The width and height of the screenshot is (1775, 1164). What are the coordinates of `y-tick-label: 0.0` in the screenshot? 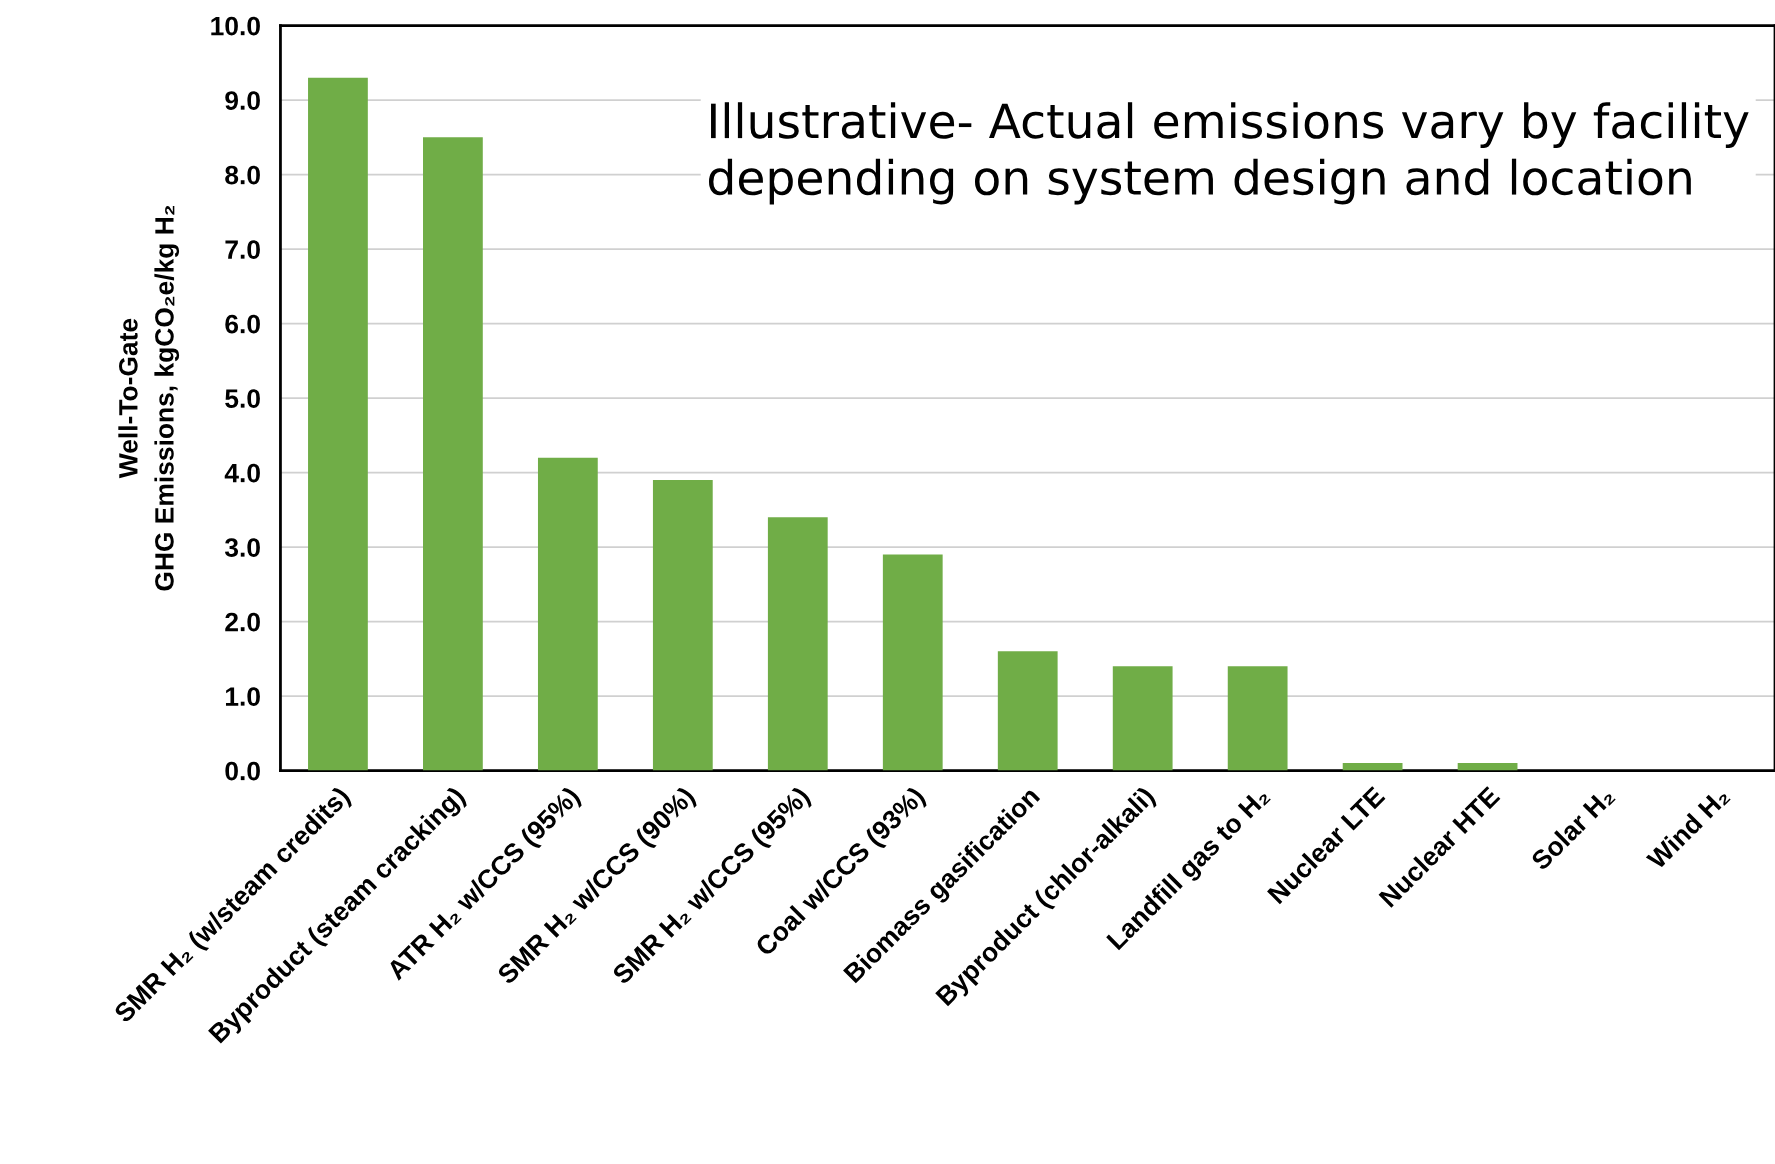 It's located at (242, 771).